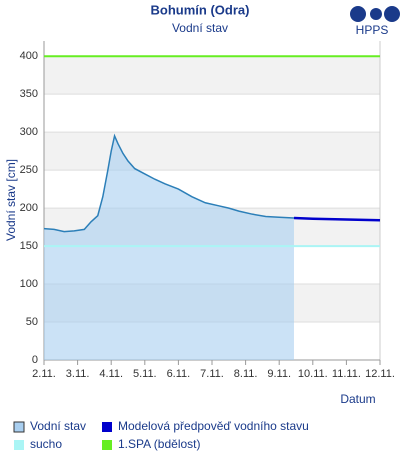  What do you see at coordinates (213, 426) in the screenshot?
I see `legend-label: Modelová předpověď vodního stavu` at bounding box center [213, 426].